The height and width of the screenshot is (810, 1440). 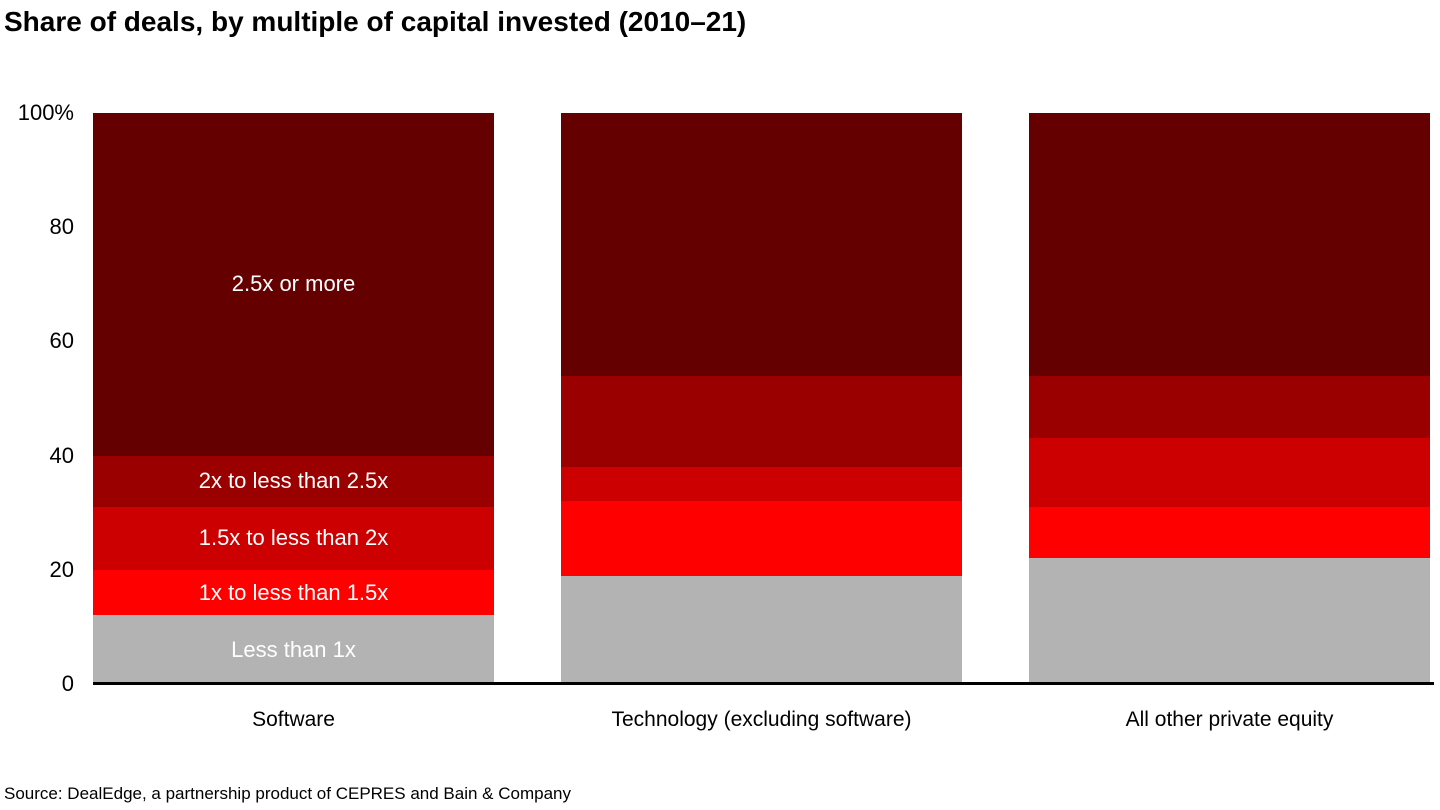 I want to click on y-axis-tick-80: 80, so click(x=61, y=227).